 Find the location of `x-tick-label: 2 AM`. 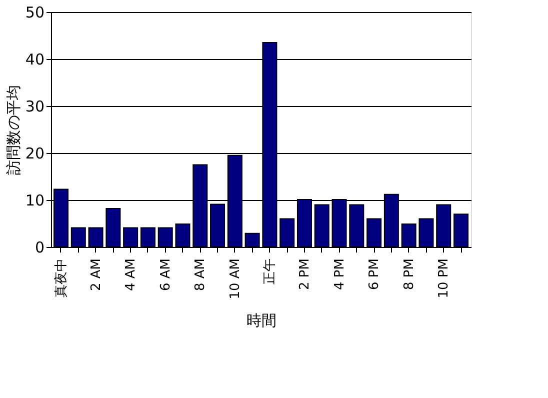

x-tick-label: 2 AM is located at coordinates (96, 275).